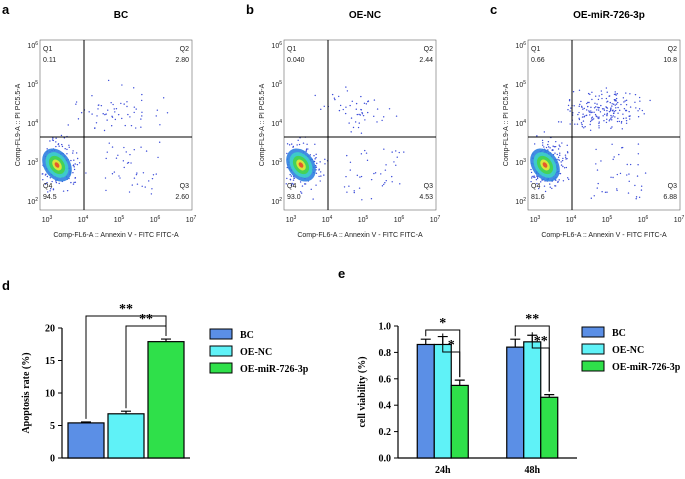  Describe the element at coordinates (26, 392) in the screenshot. I see `y-axis-label: Apoptosis rate (%)` at that location.